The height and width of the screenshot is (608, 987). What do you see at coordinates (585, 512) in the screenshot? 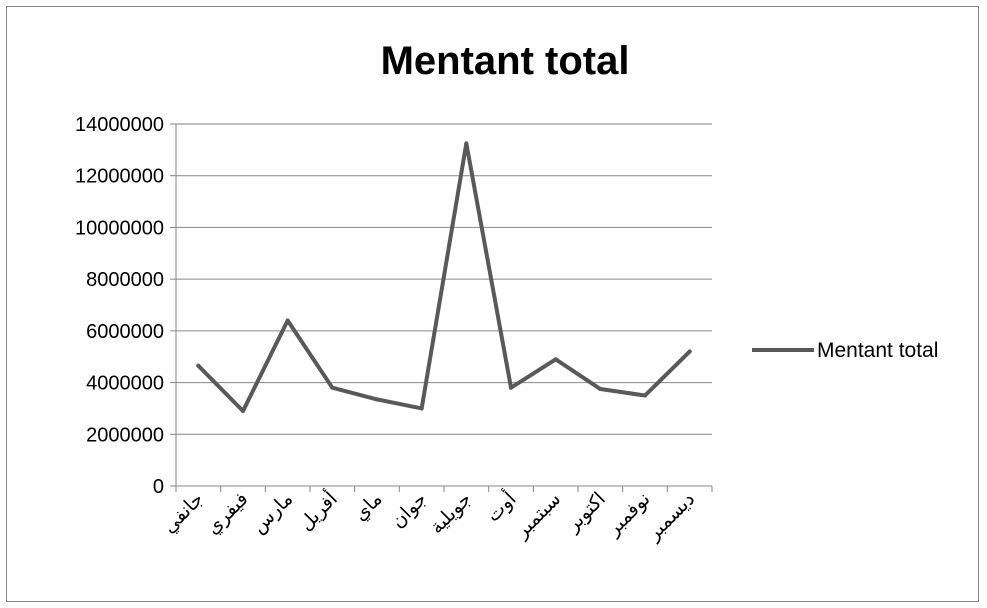
I see `x-tick-label: اكتوبر` at bounding box center [585, 512].